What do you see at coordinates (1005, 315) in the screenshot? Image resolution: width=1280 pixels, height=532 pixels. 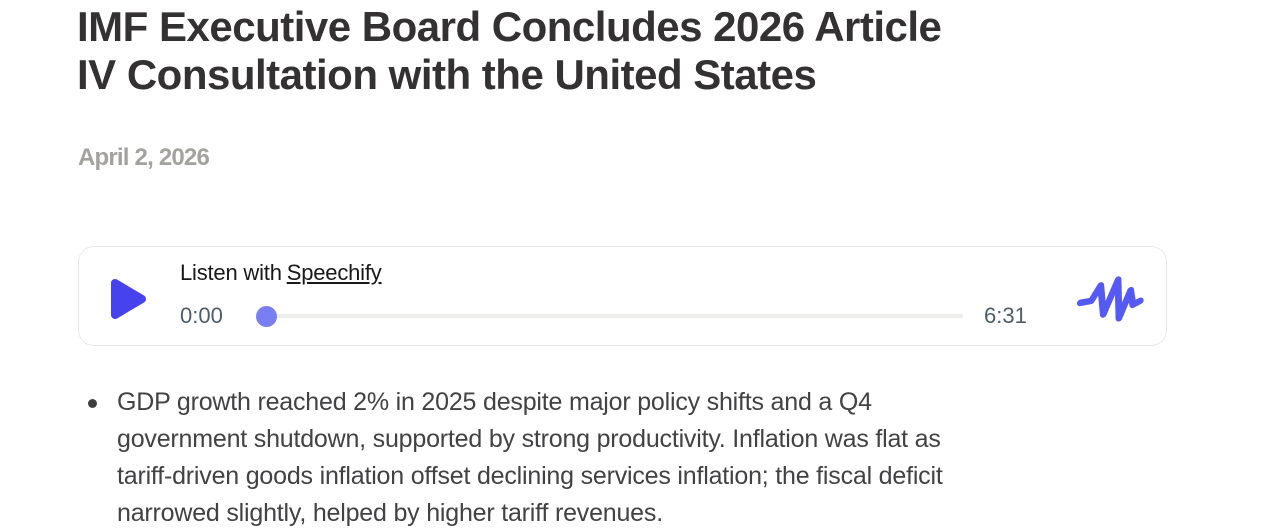 I see `duration-time: 6:31` at bounding box center [1005, 315].